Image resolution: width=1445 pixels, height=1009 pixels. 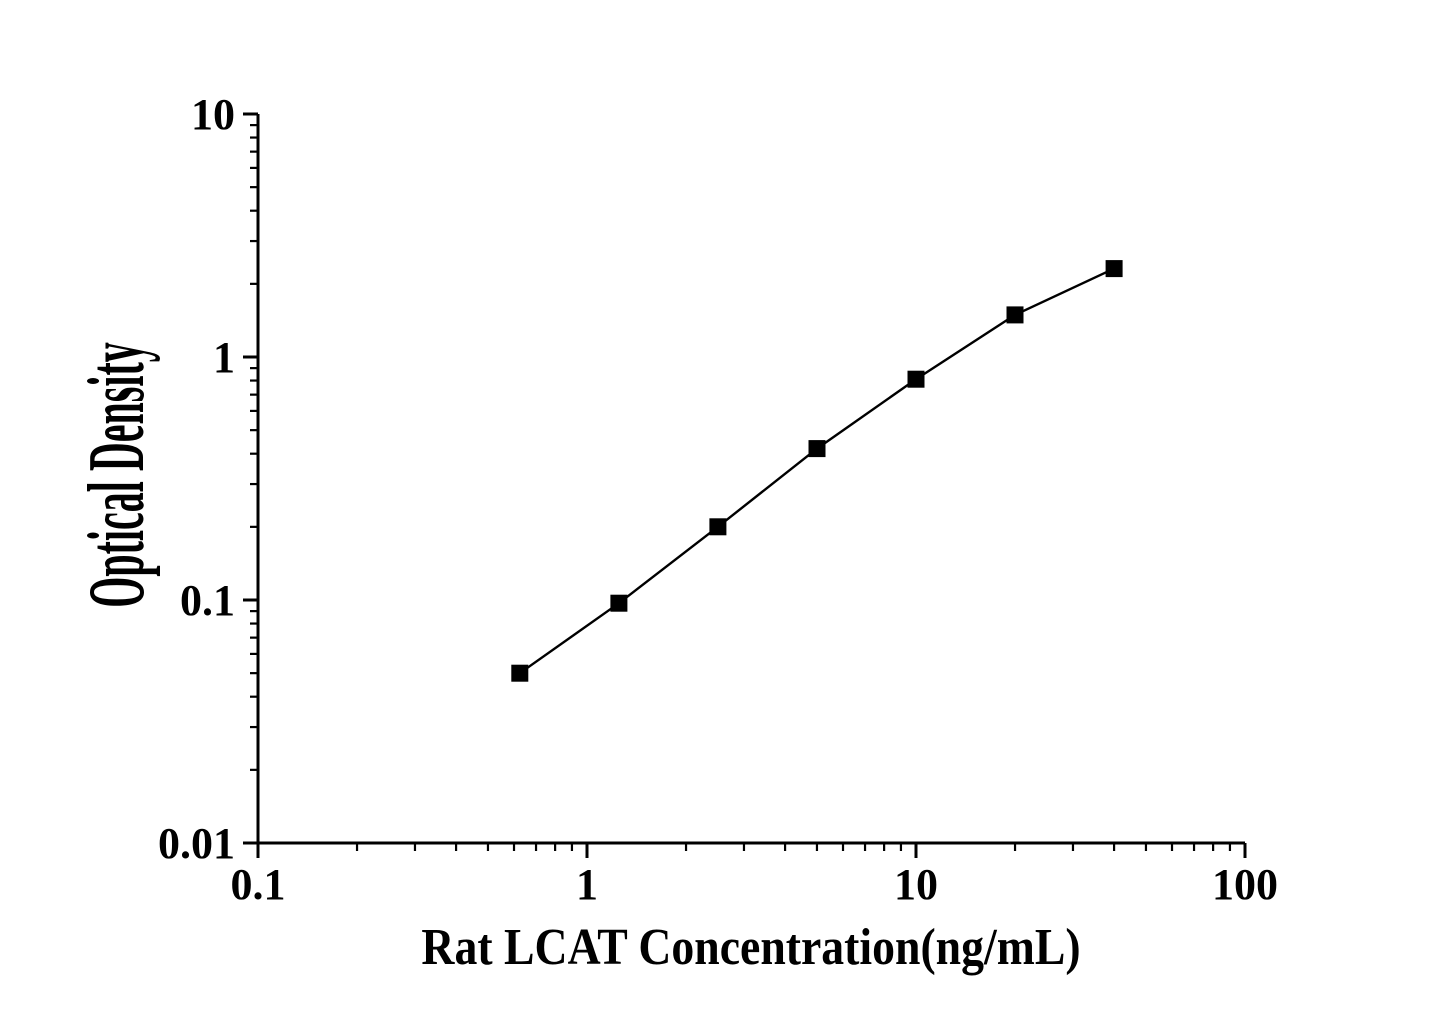 What do you see at coordinates (1245, 884) in the screenshot?
I see `x-tick-label: 100` at bounding box center [1245, 884].